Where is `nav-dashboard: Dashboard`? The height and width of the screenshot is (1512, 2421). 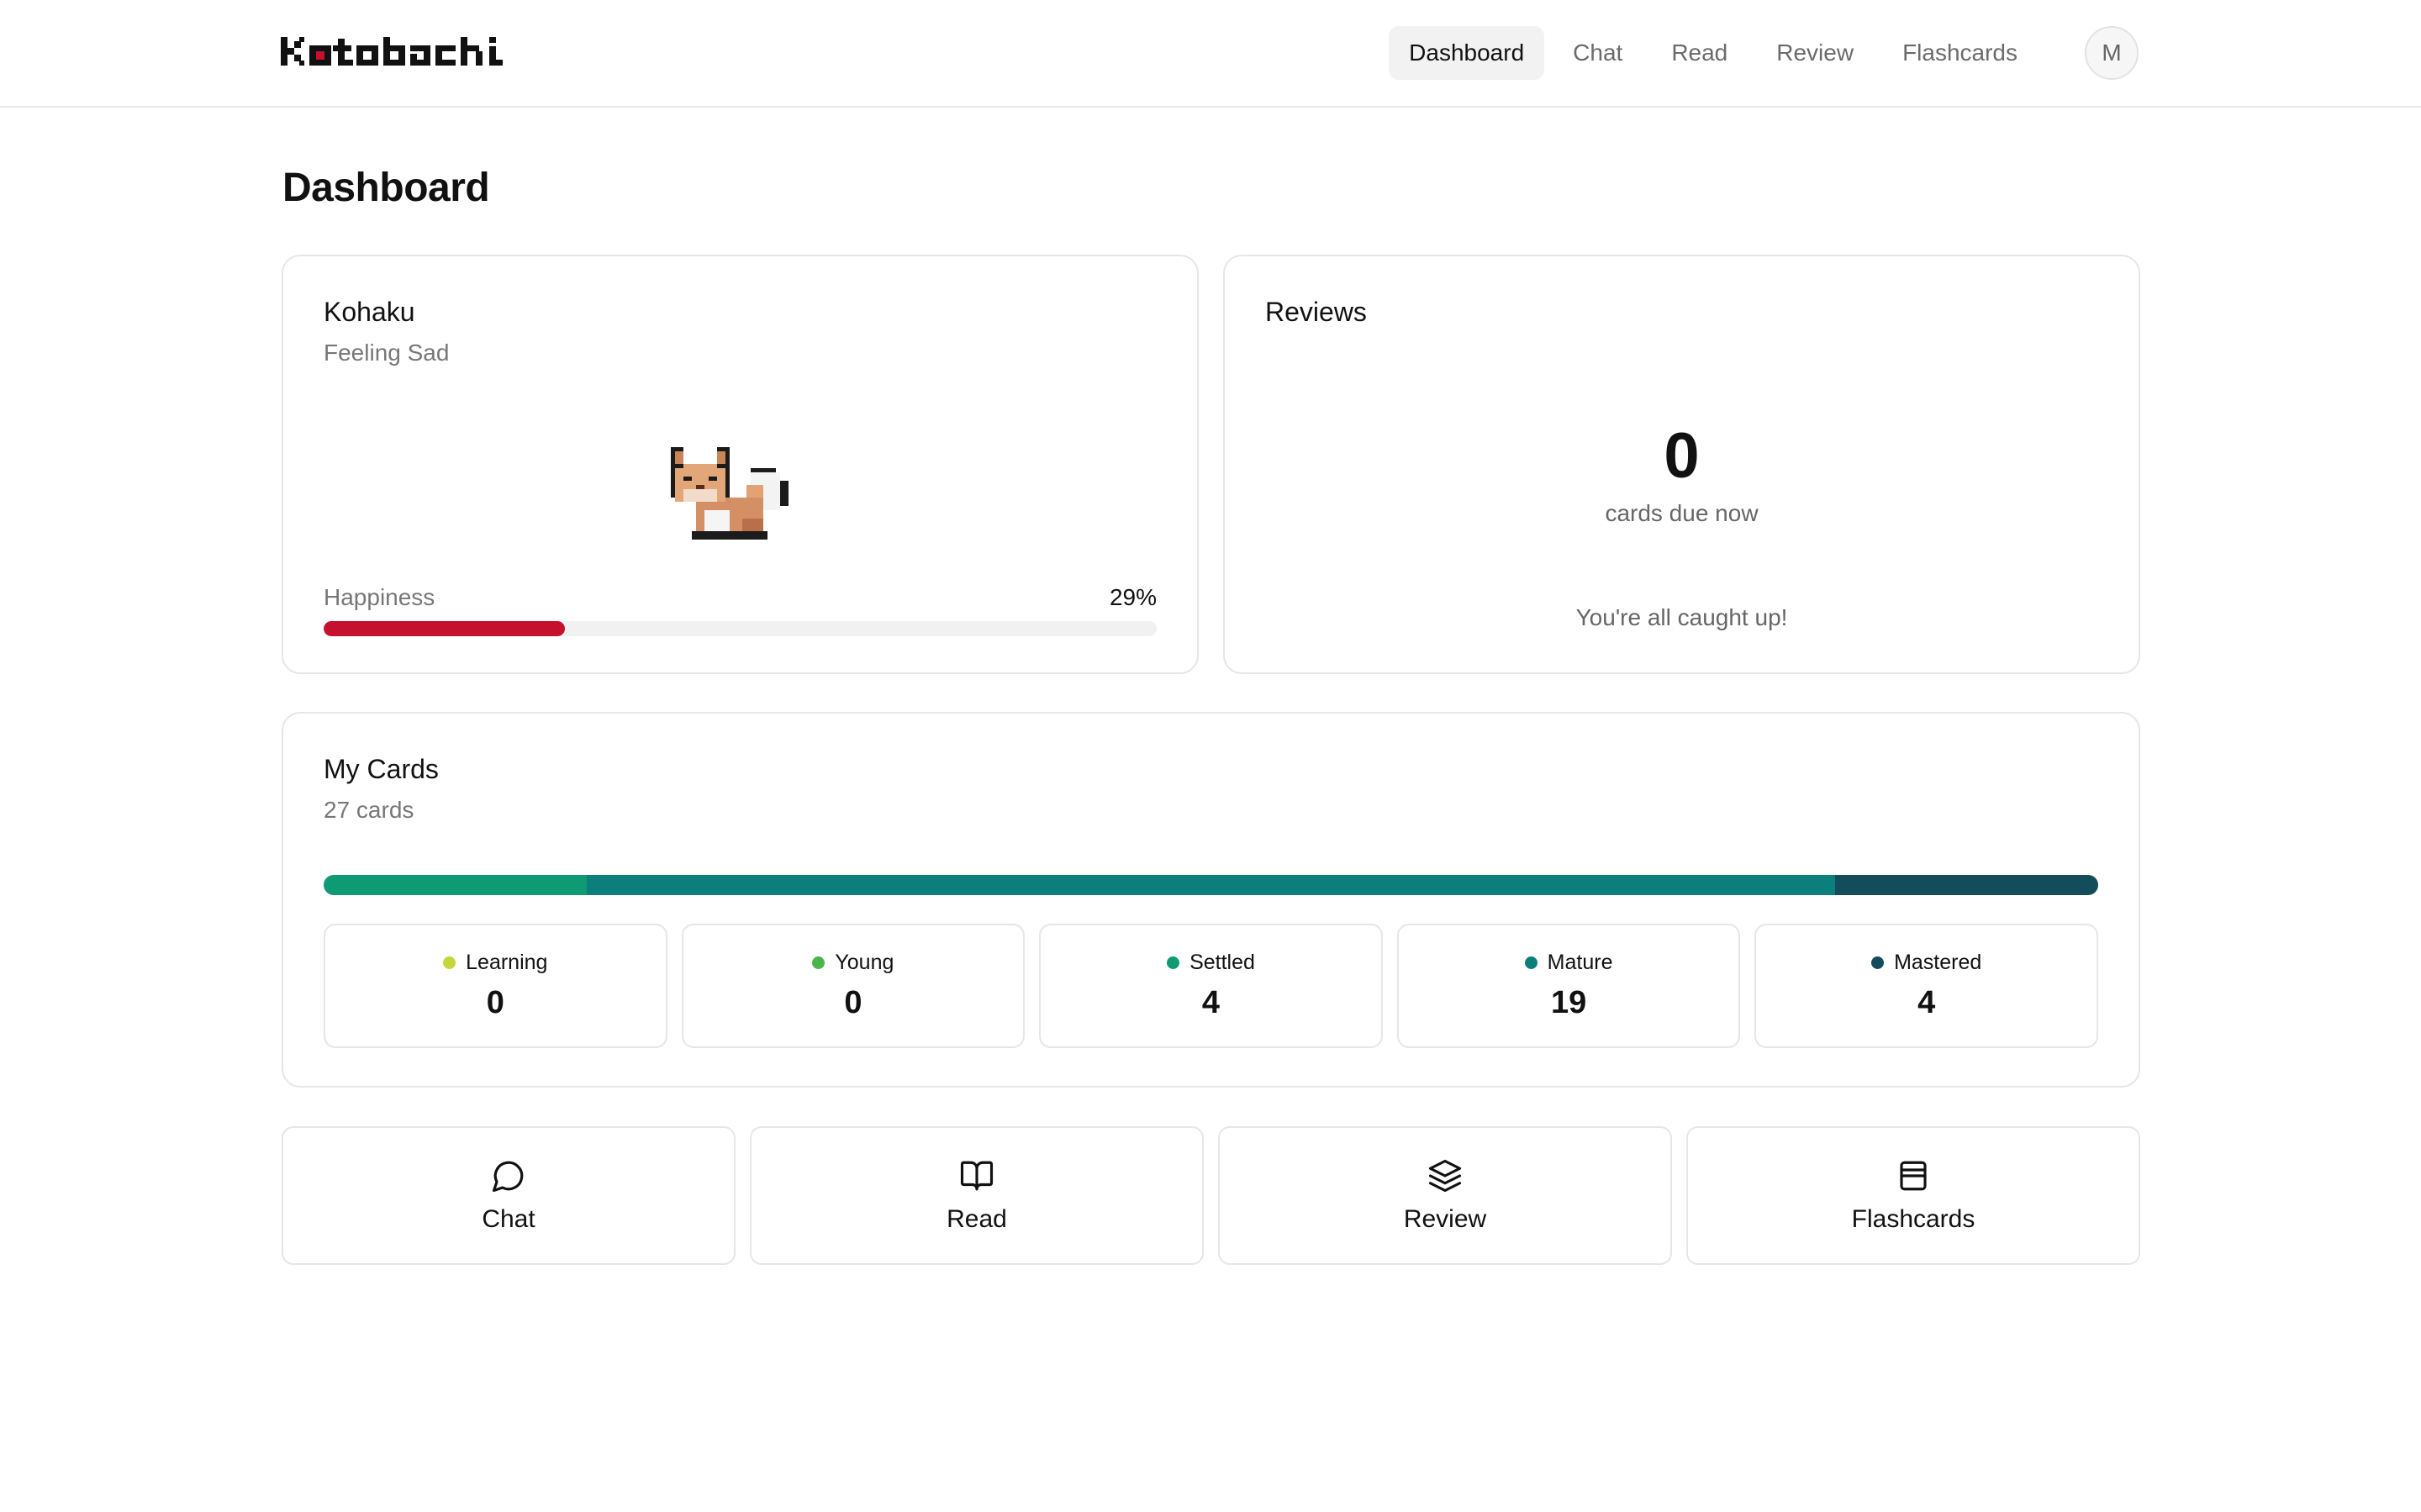
nav-dashboard: Dashboard is located at coordinates (1467, 53).